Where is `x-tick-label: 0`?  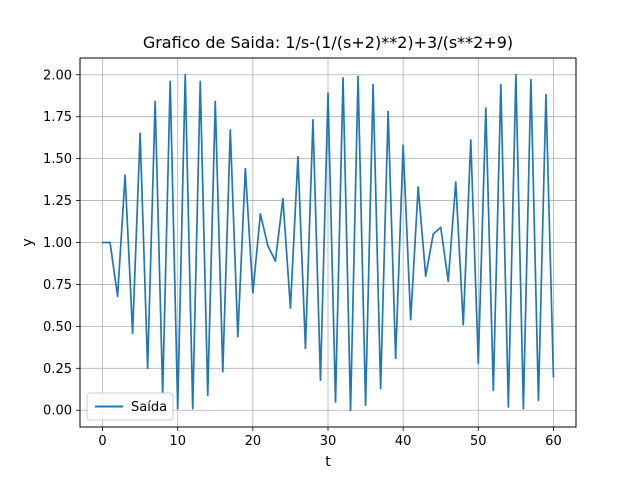 x-tick-label: 0 is located at coordinates (102, 441).